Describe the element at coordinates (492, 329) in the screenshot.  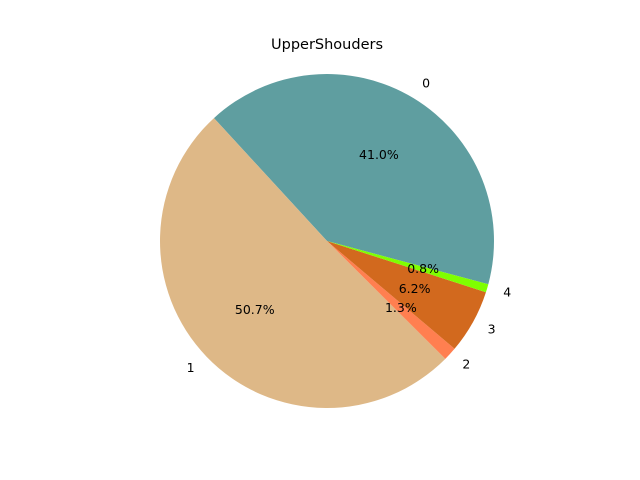
I see `slice-label-3: 3` at that location.